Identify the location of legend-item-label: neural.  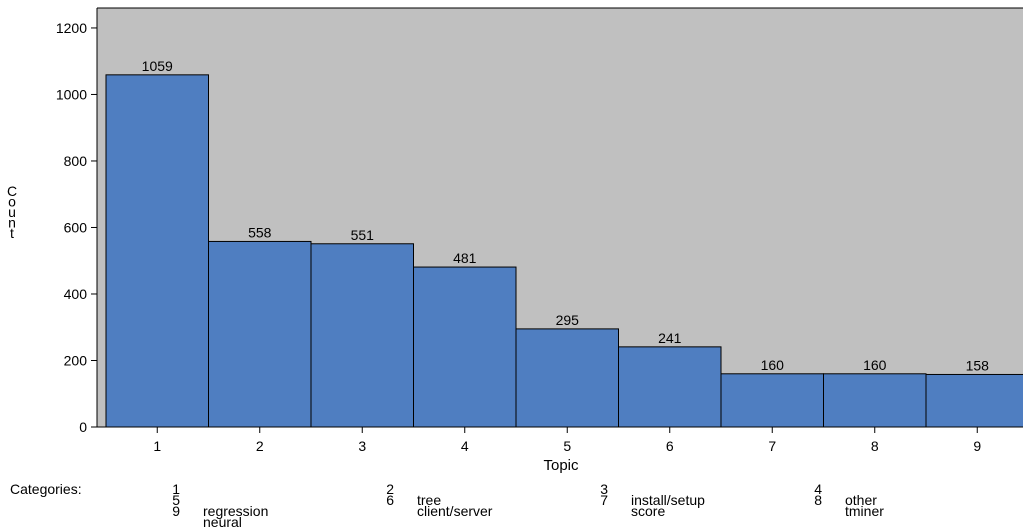
(222, 522).